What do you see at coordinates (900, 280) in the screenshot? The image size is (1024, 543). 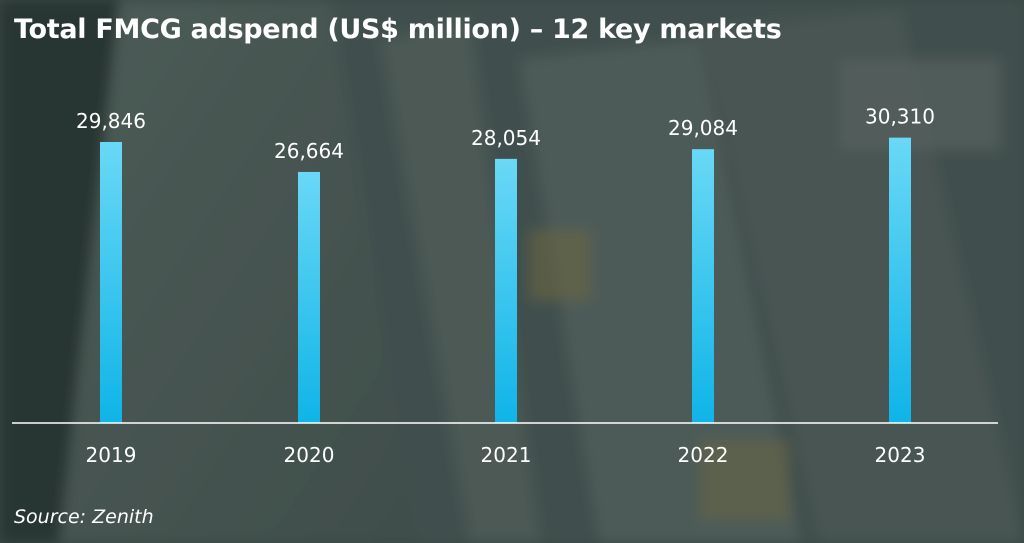 I see `bar-2023` at bounding box center [900, 280].